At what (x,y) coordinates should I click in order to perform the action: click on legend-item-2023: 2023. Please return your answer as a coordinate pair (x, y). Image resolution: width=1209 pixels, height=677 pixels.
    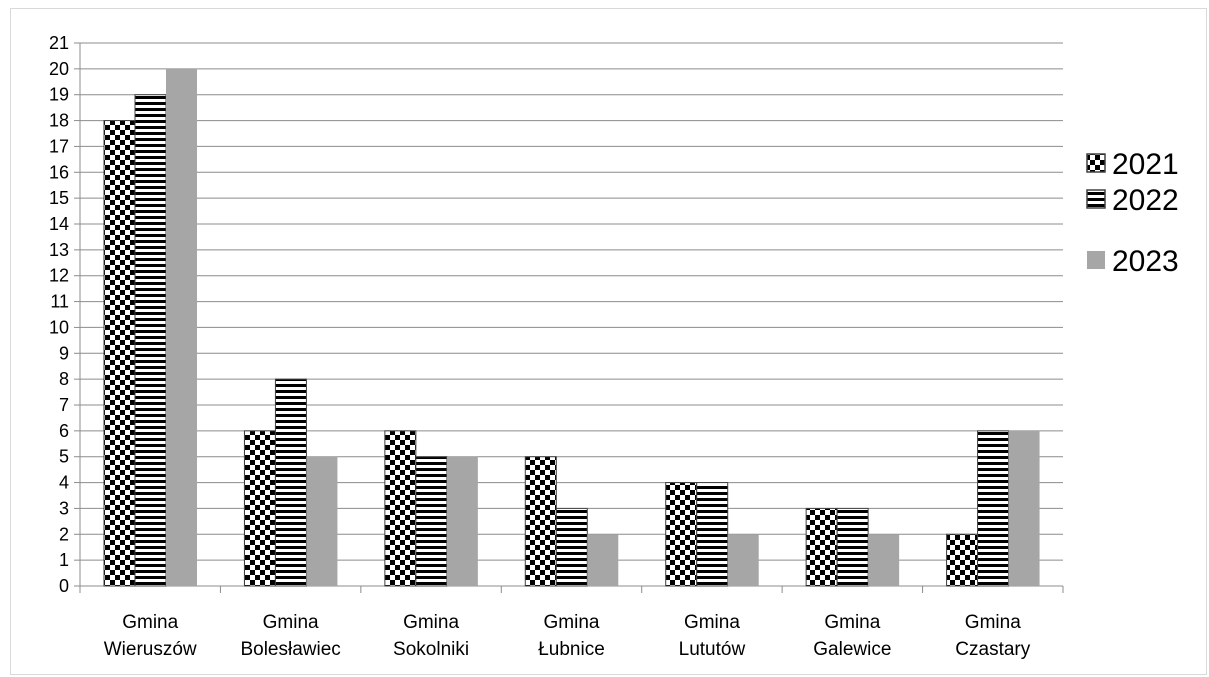
    Looking at the image, I should click on (1133, 261).